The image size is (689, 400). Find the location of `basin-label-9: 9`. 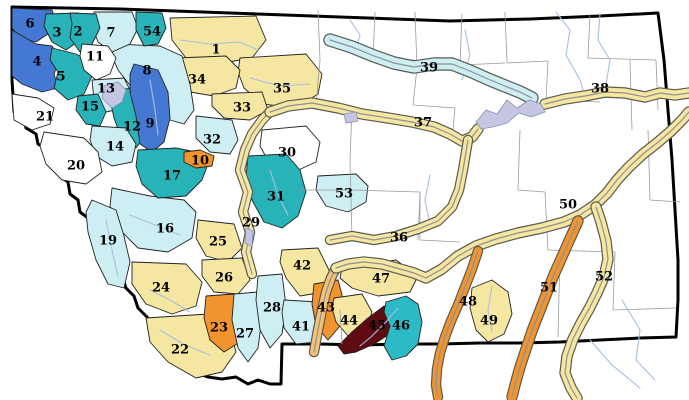

basin-label-9: 9 is located at coordinates (149, 124).